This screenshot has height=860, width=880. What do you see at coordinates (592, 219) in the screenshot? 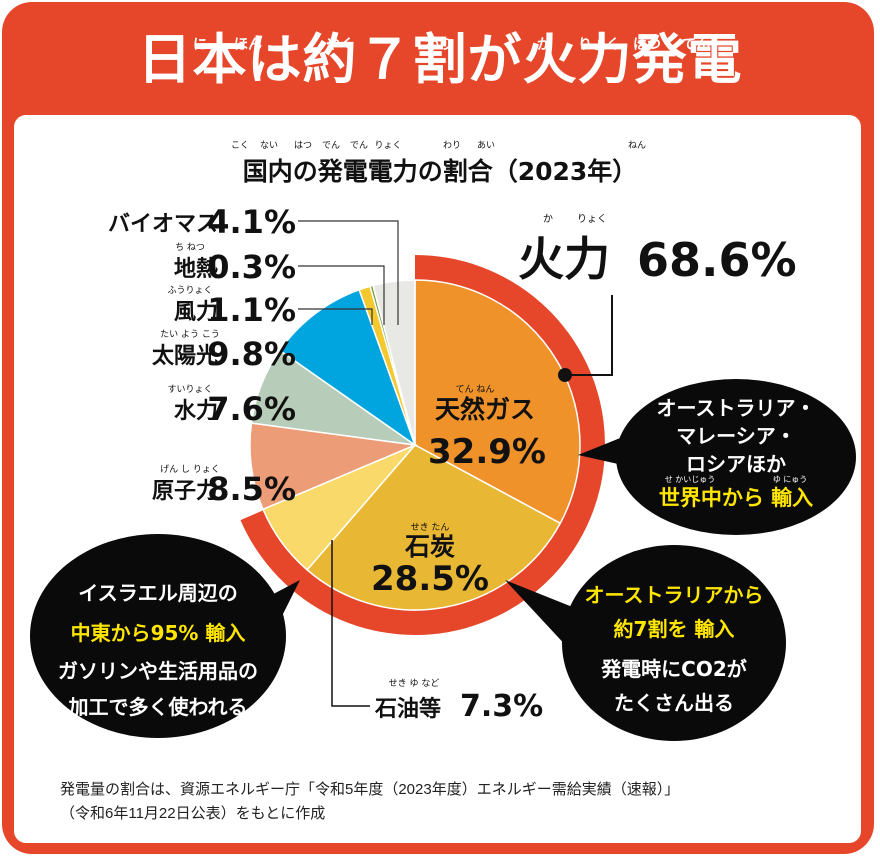
I see `group-ruby: りょく` at bounding box center [592, 219].